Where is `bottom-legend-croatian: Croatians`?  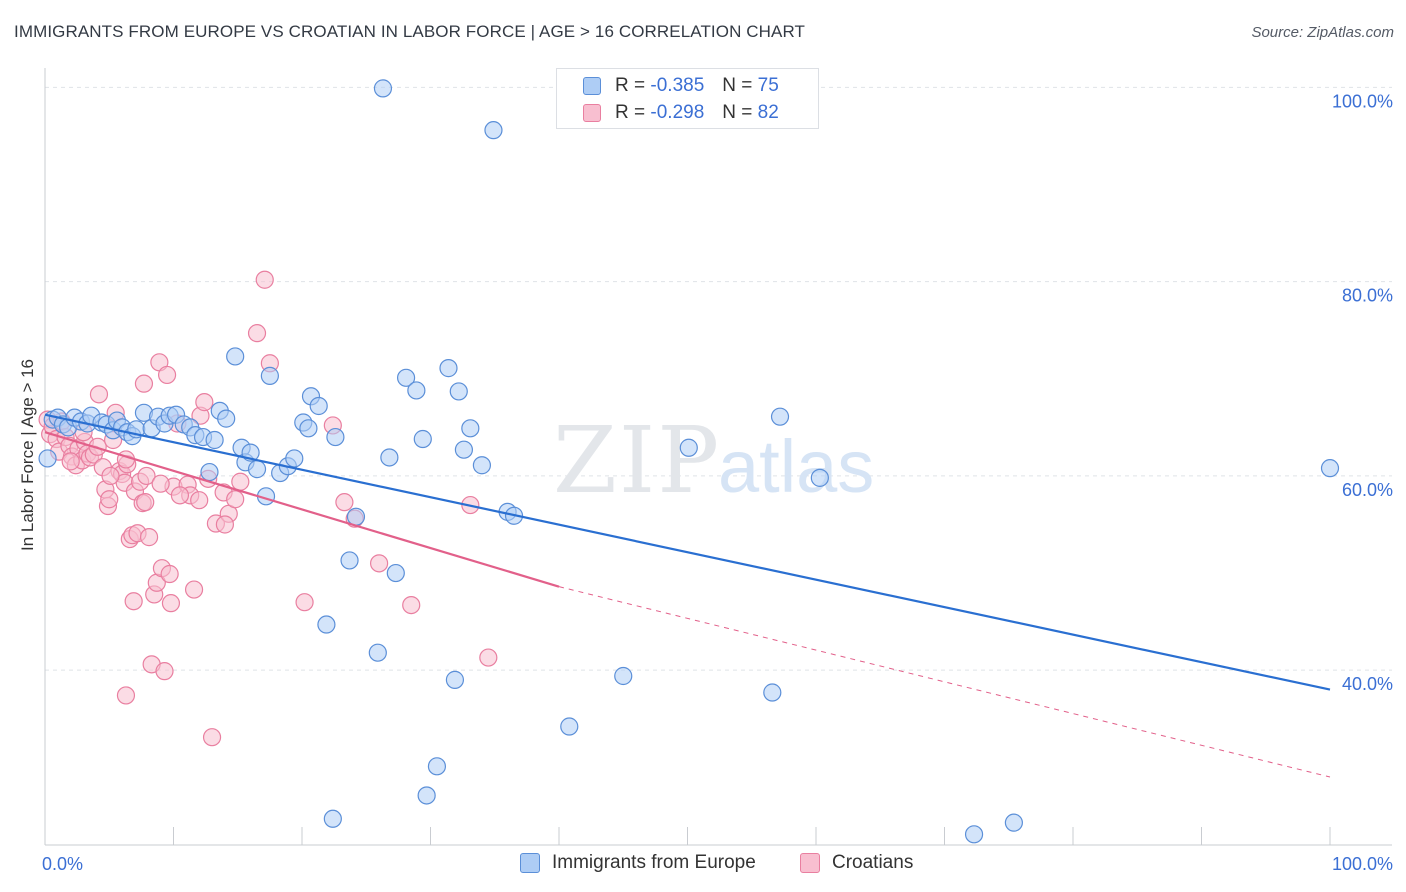 bottom-legend-croatian: Croatians is located at coordinates (856, 863).